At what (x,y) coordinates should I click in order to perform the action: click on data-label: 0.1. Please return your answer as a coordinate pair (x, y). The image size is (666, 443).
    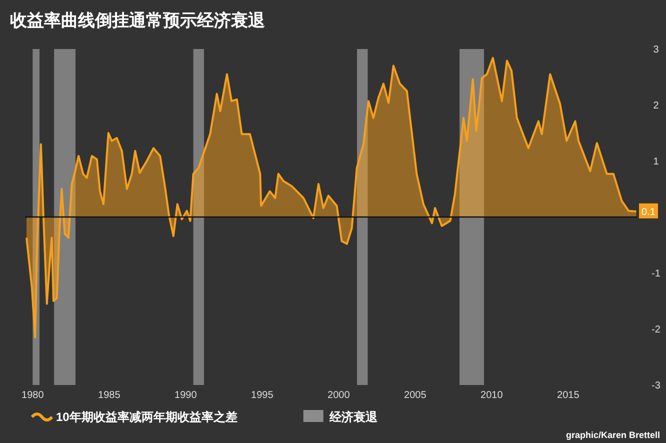
    Looking at the image, I should click on (649, 212).